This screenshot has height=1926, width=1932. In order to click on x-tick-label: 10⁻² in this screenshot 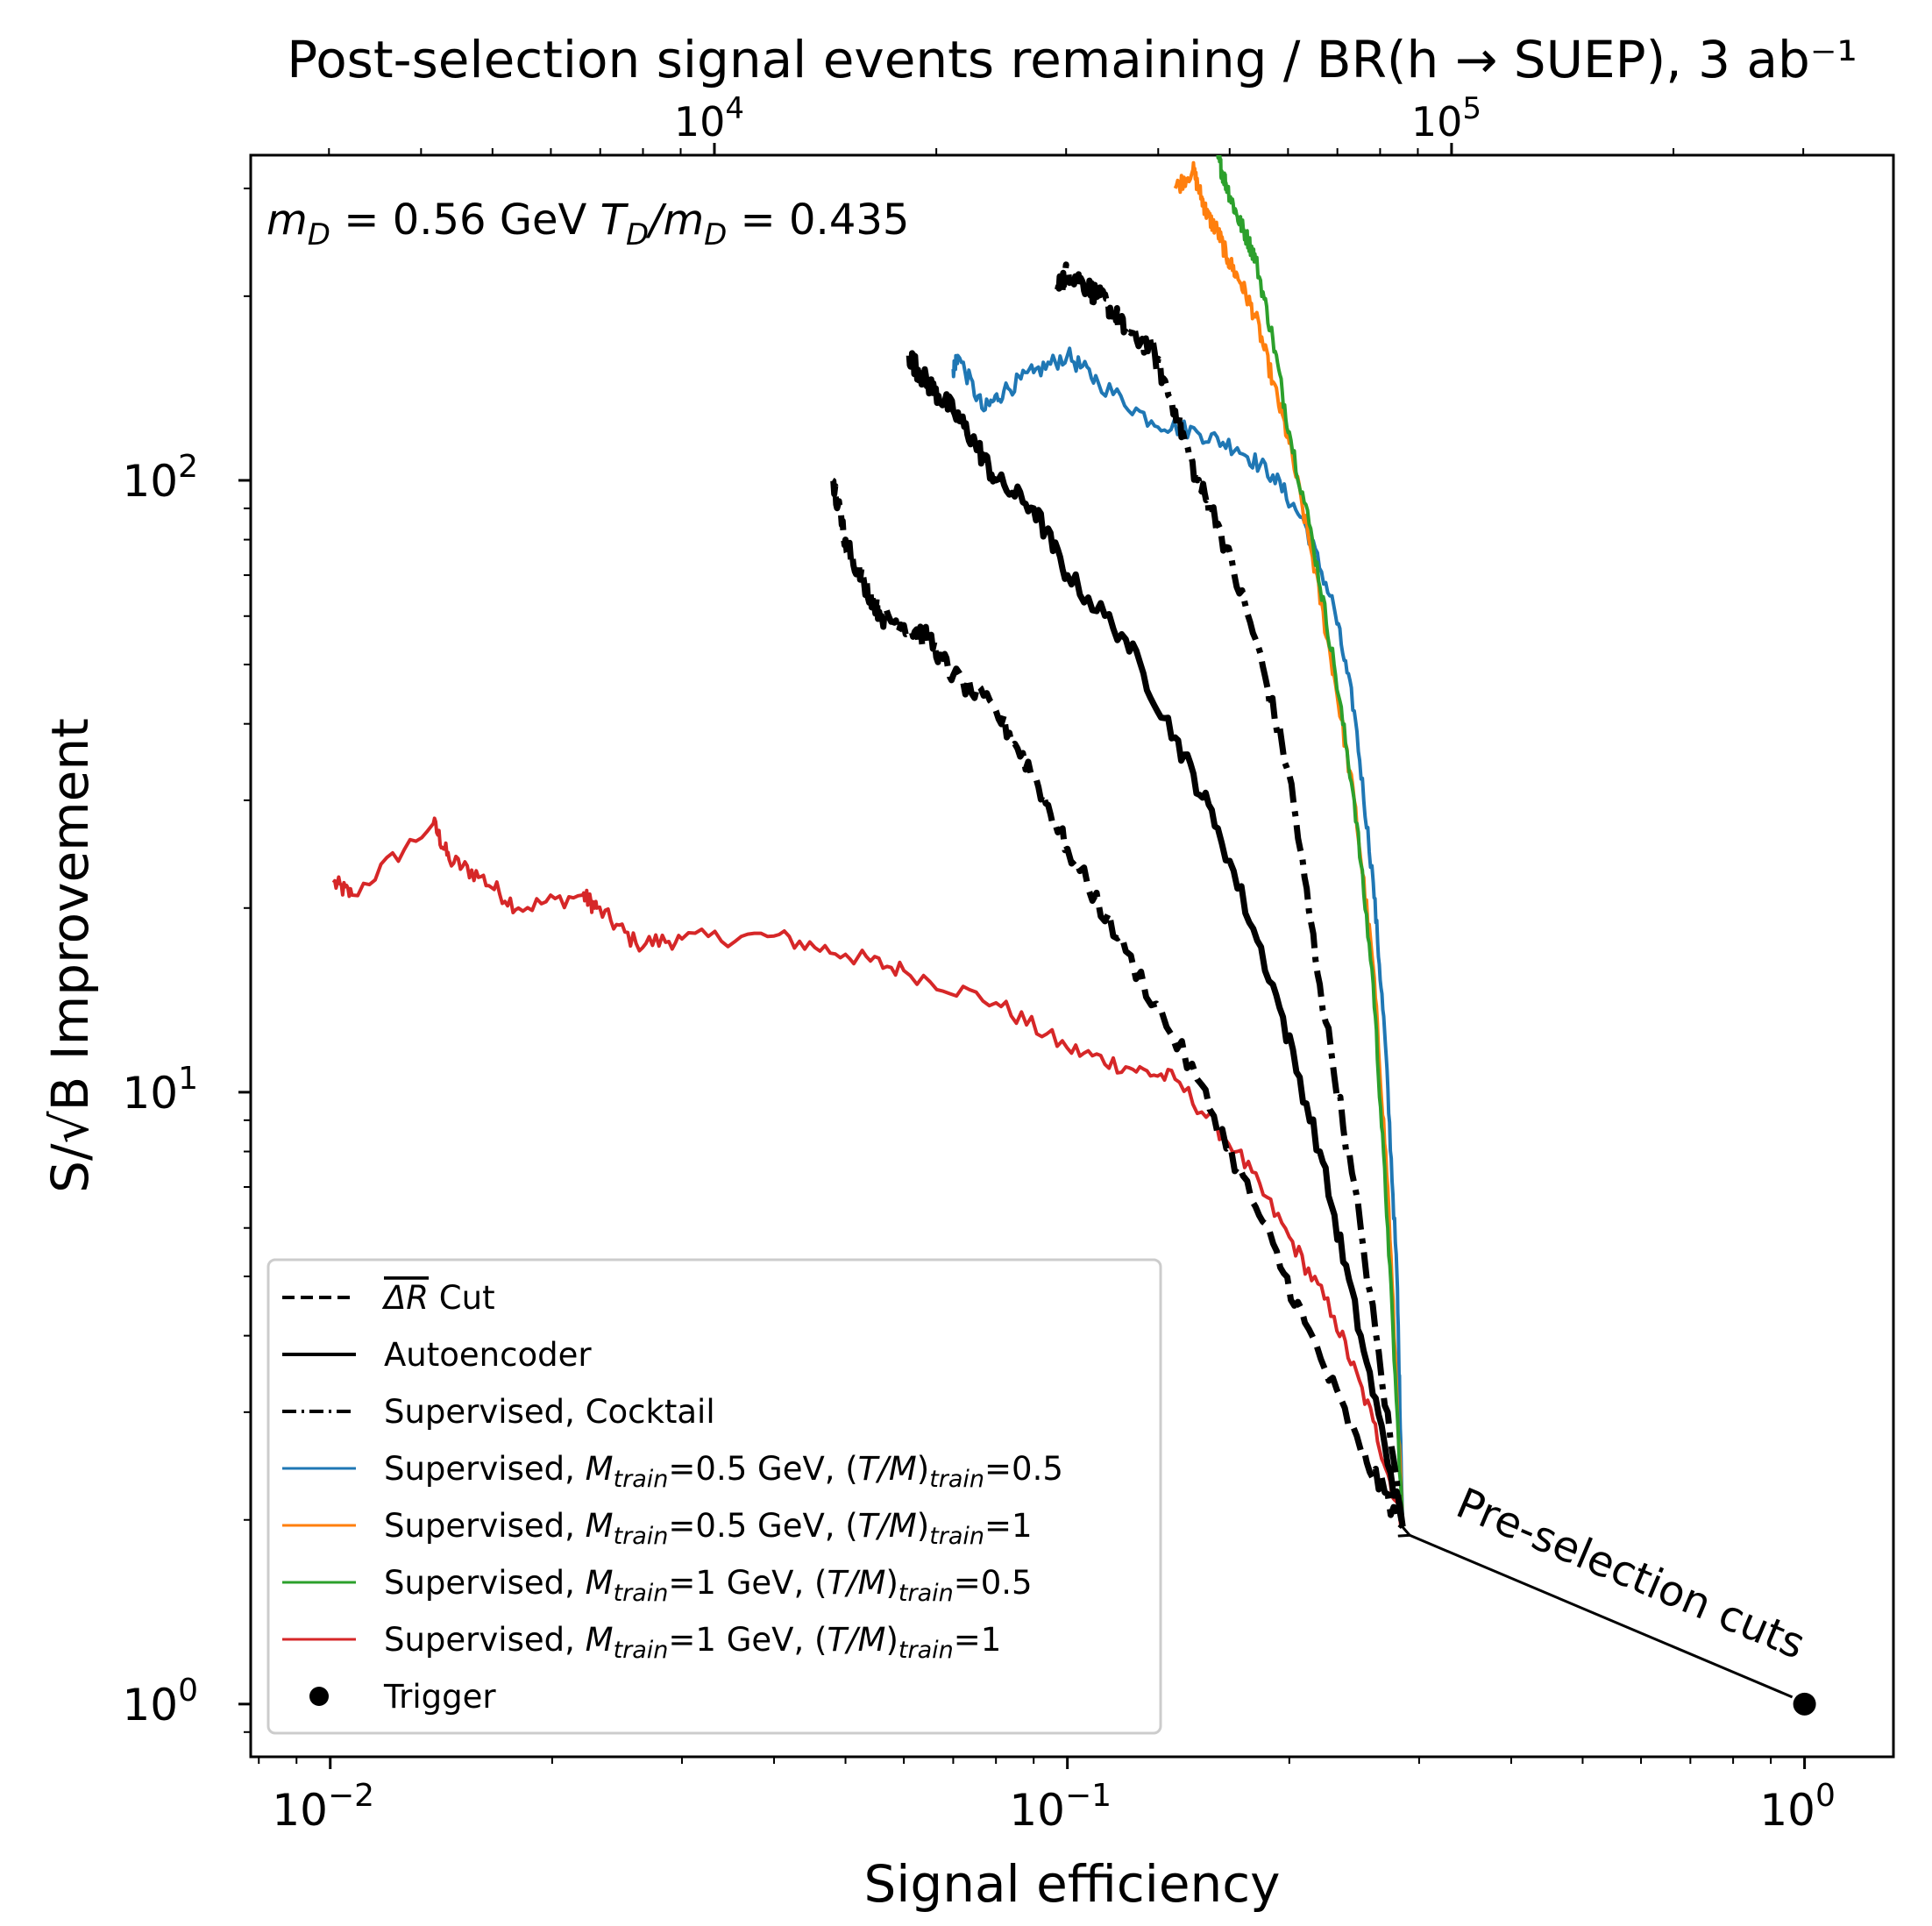, I will do `click(323, 1807)`.